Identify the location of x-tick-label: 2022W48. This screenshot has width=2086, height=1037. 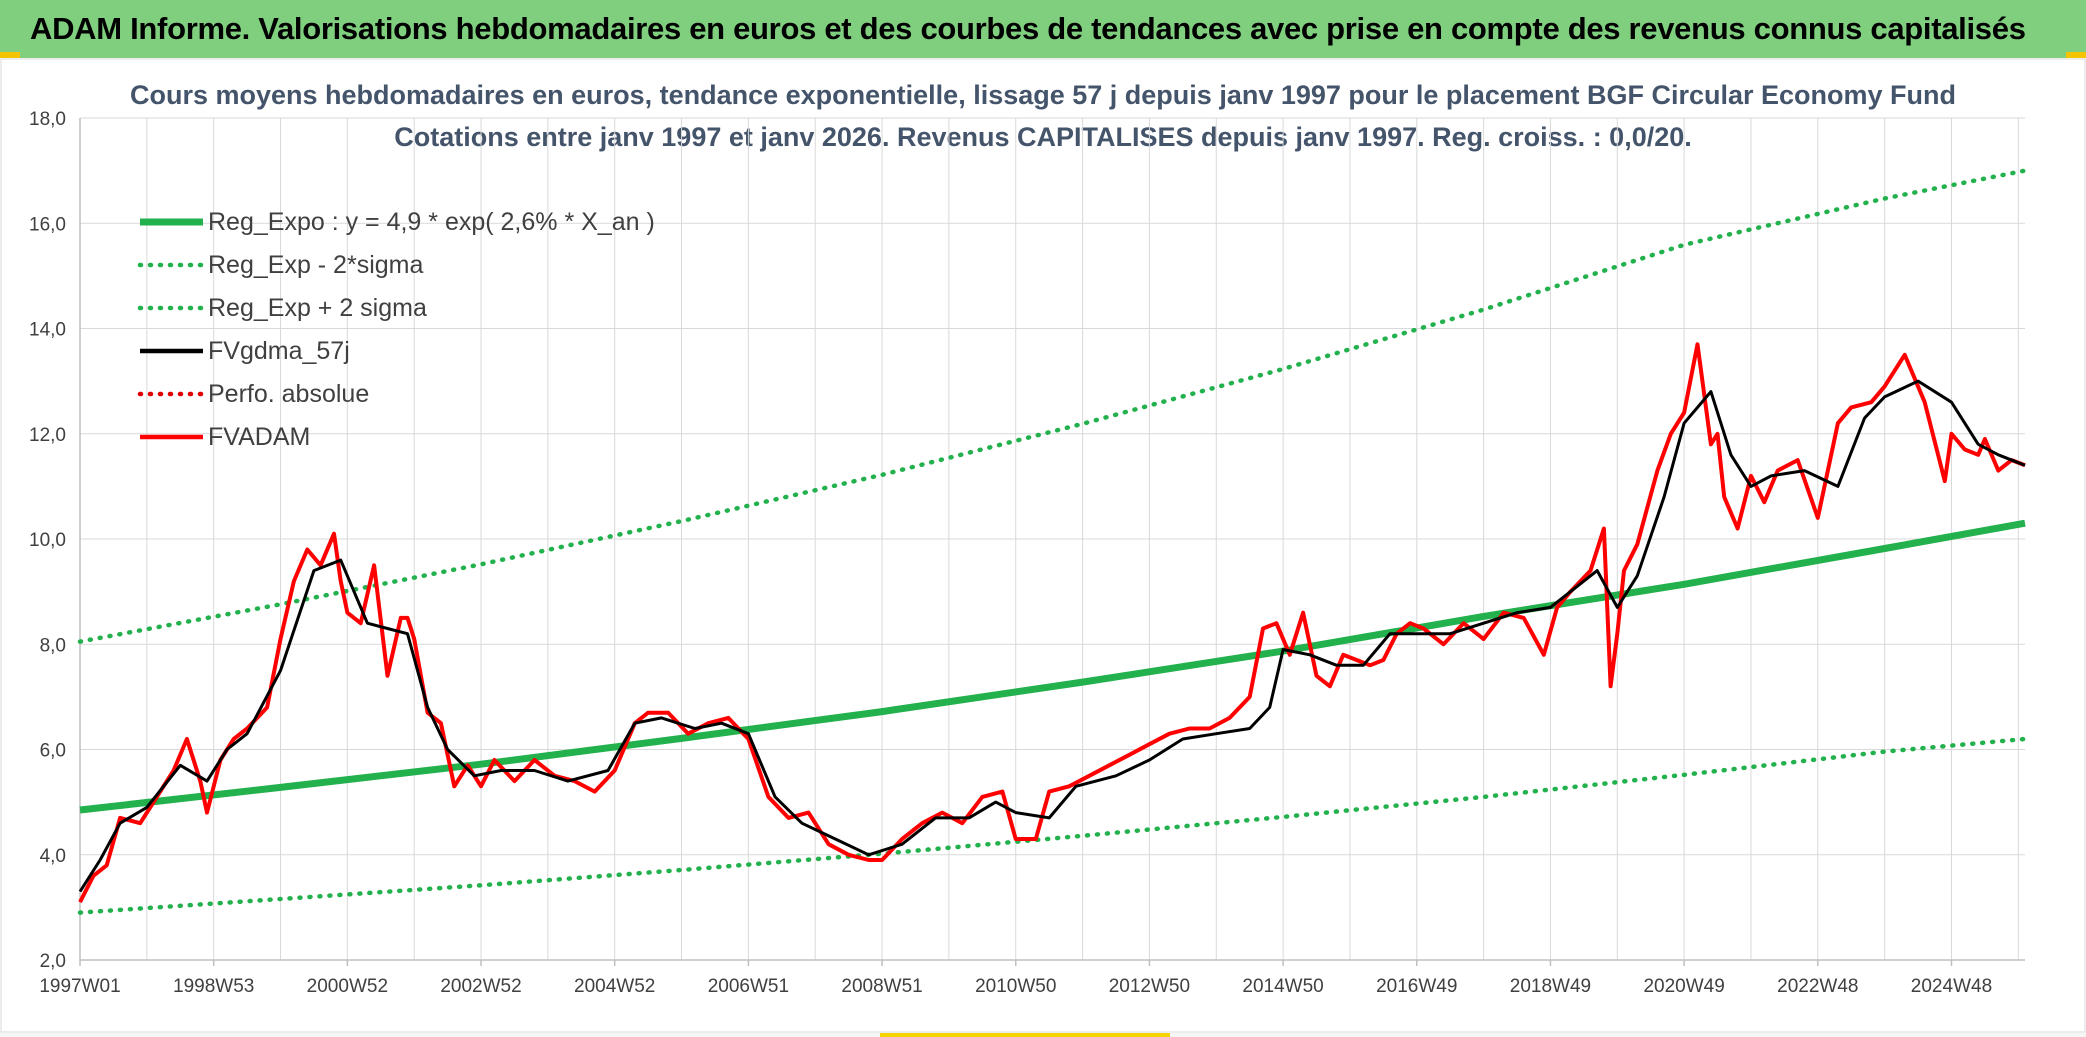
(1817, 986).